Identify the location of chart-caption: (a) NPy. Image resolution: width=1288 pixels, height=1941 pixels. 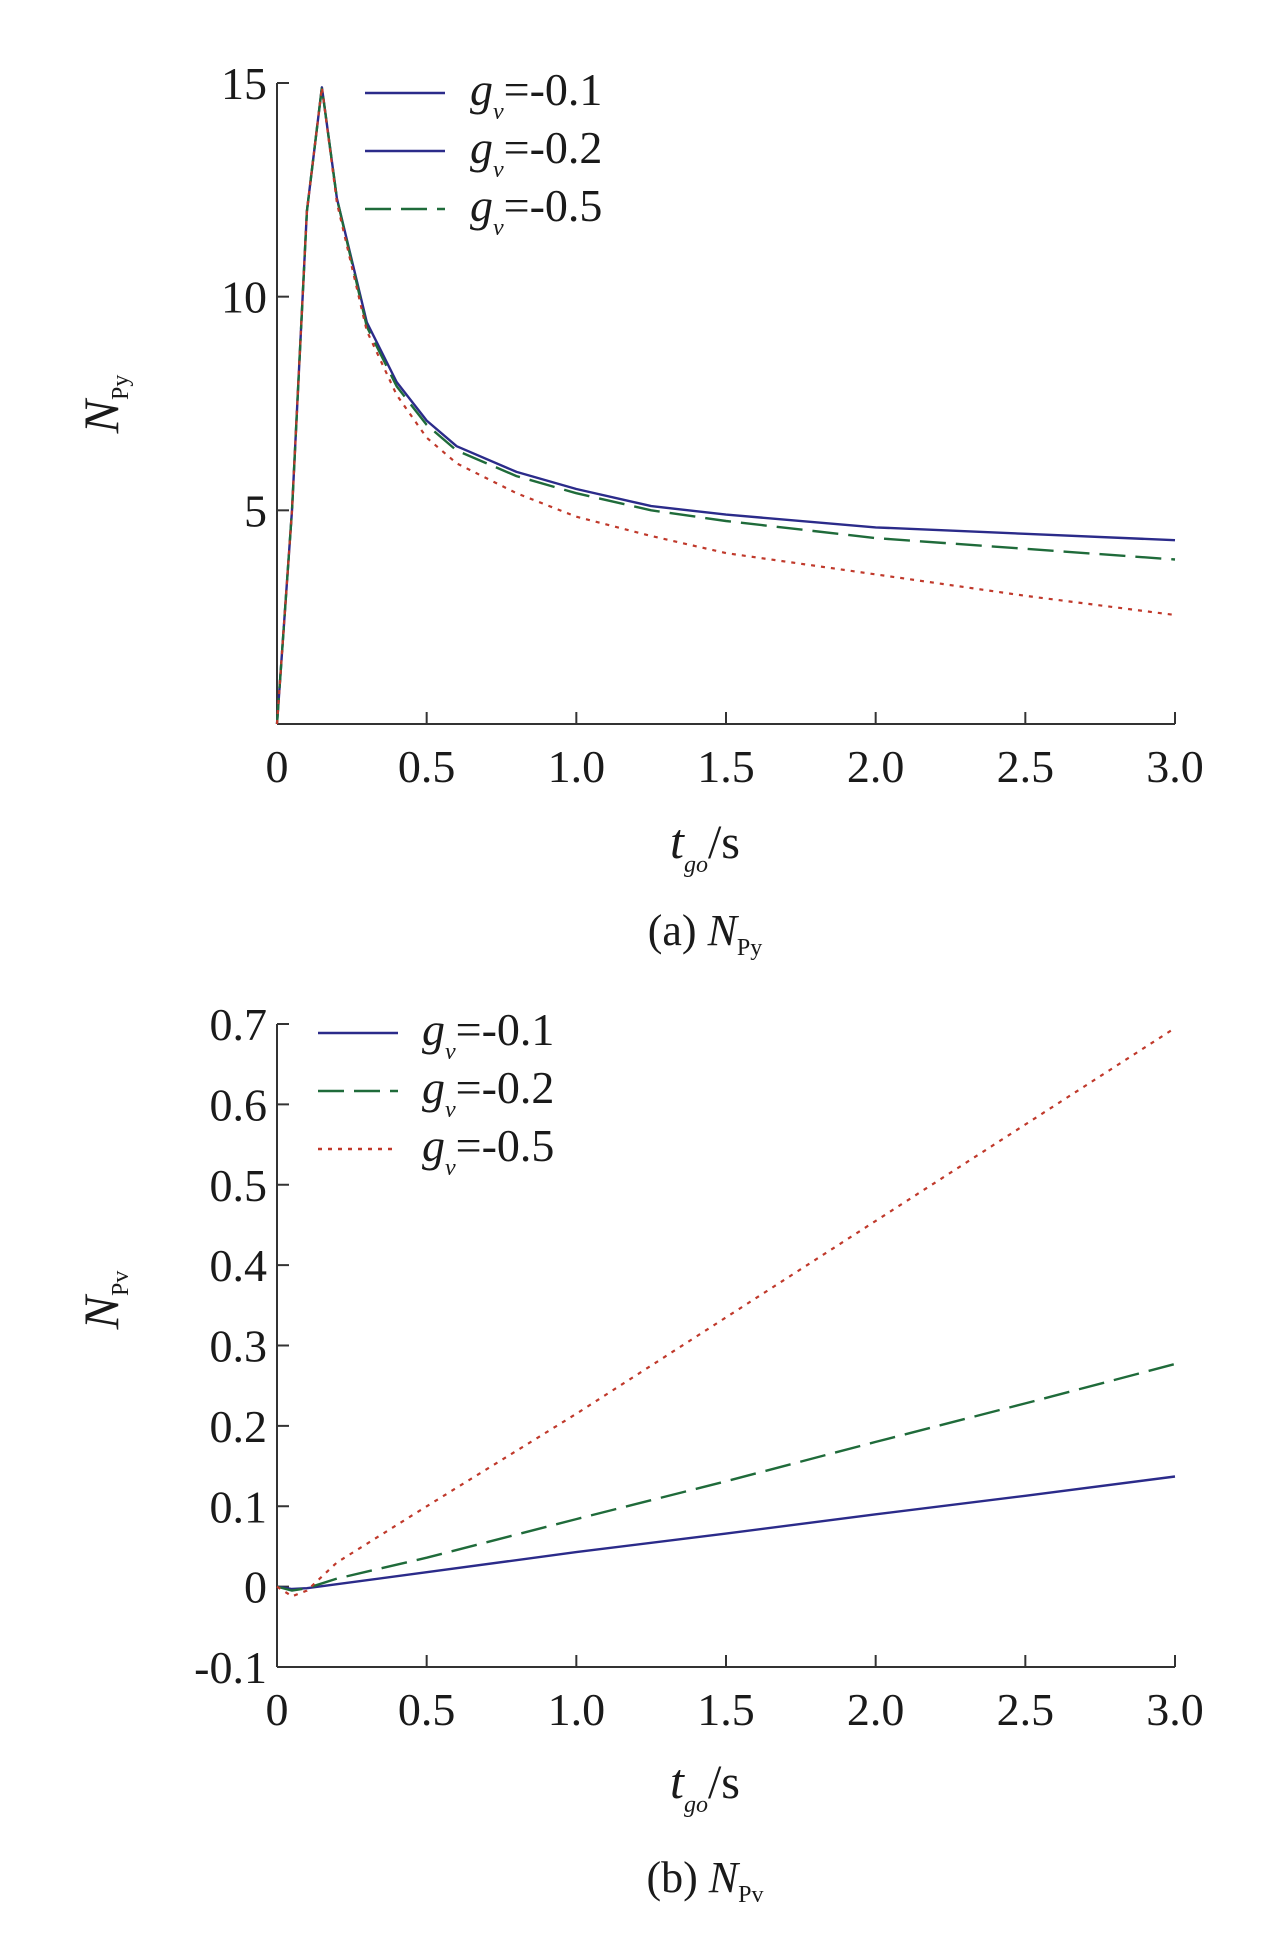
(705, 933).